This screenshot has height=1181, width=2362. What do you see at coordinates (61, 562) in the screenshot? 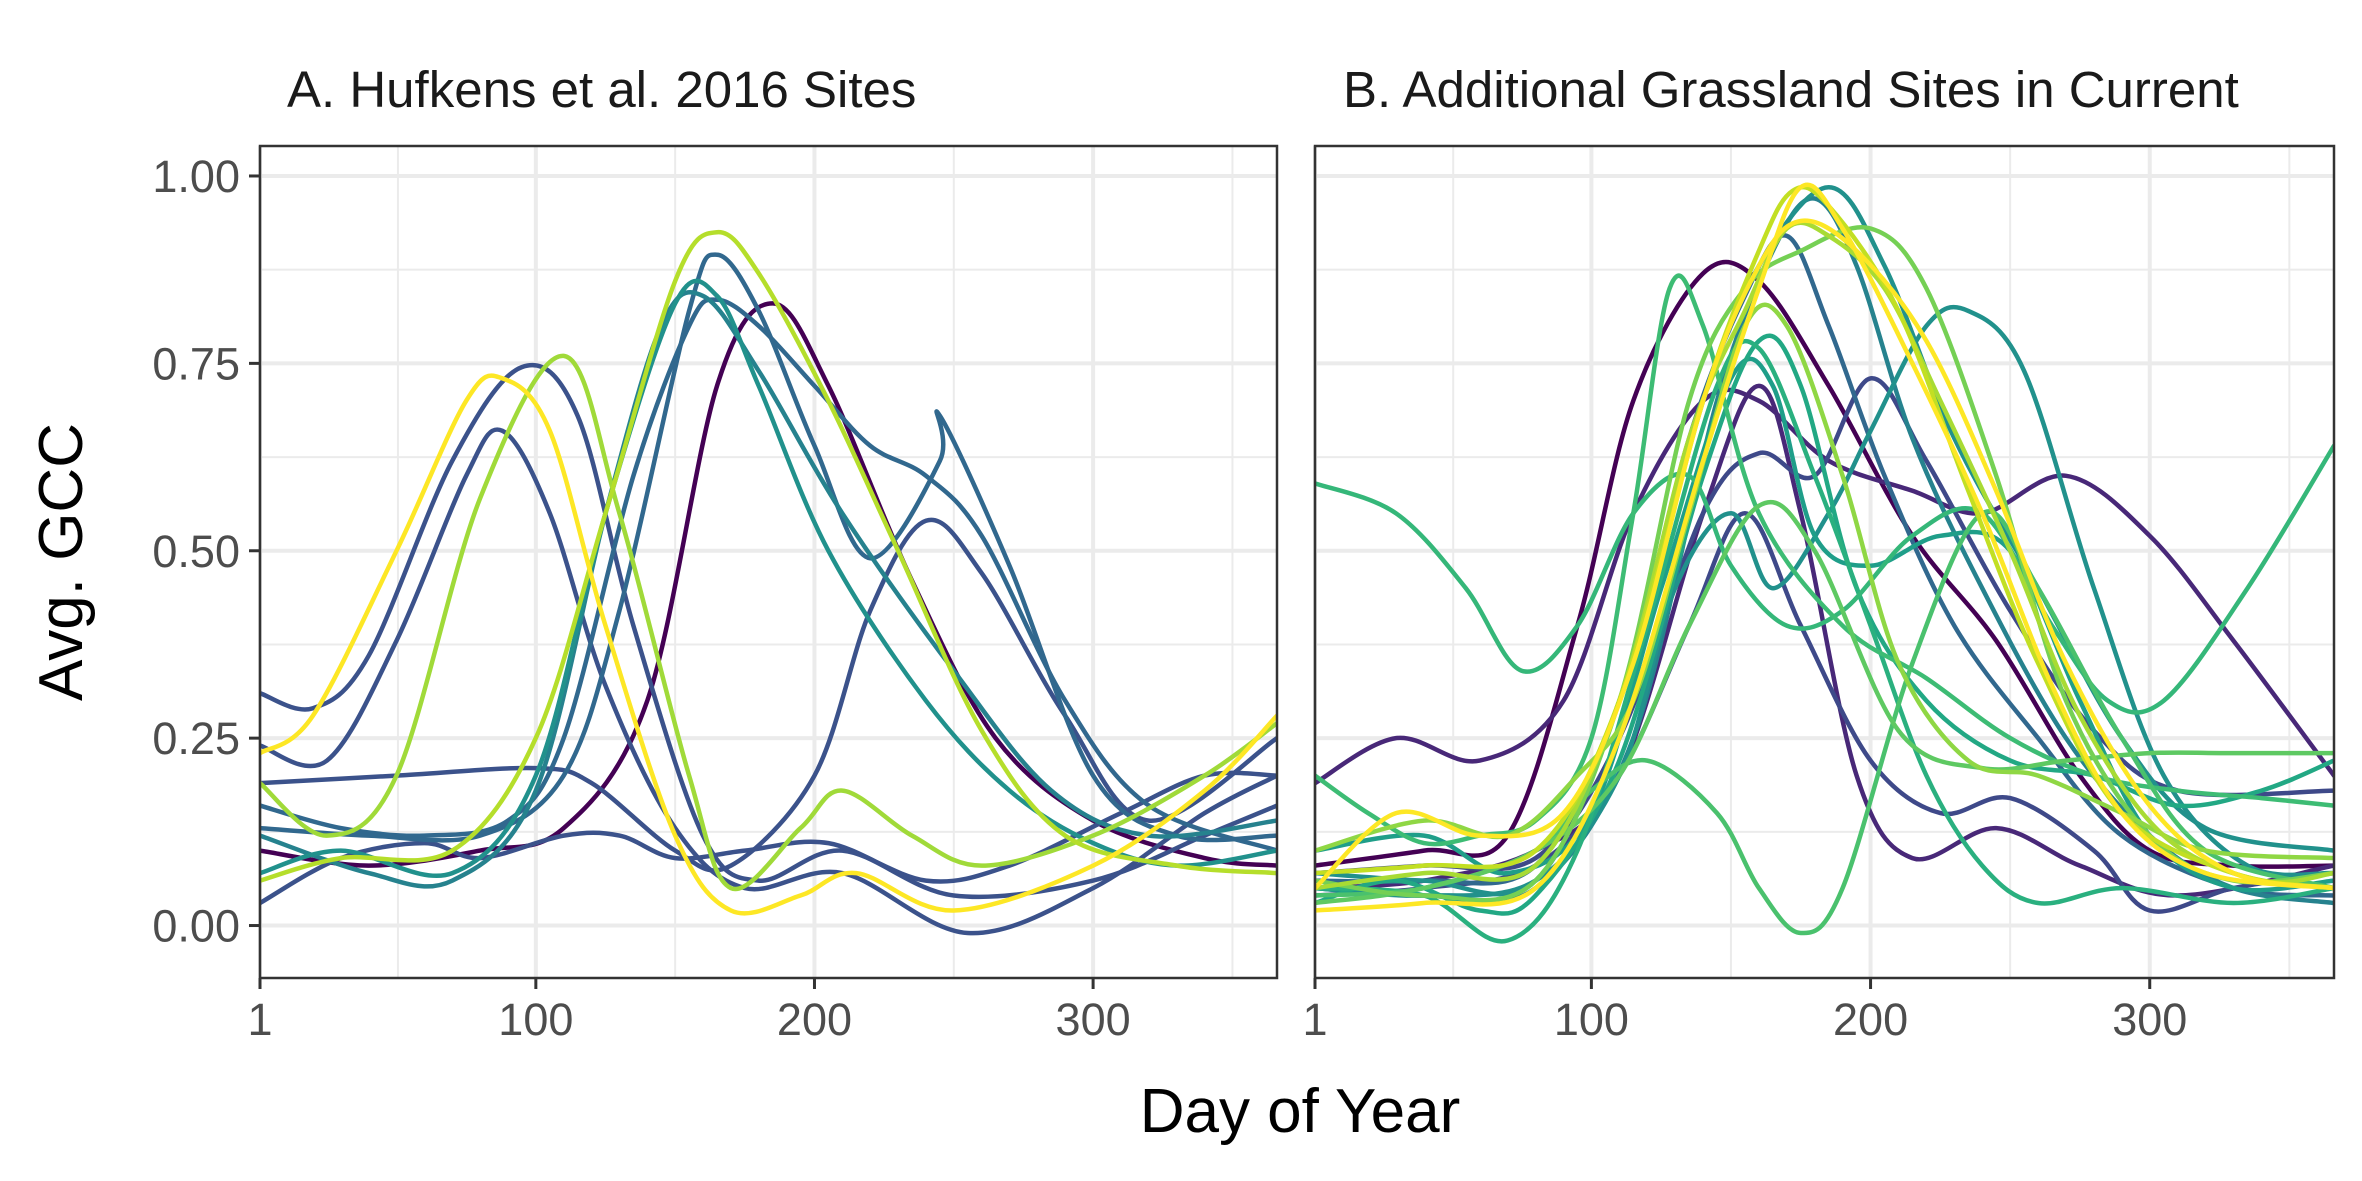
I see `y-axis-title: Avg. GCC` at bounding box center [61, 562].